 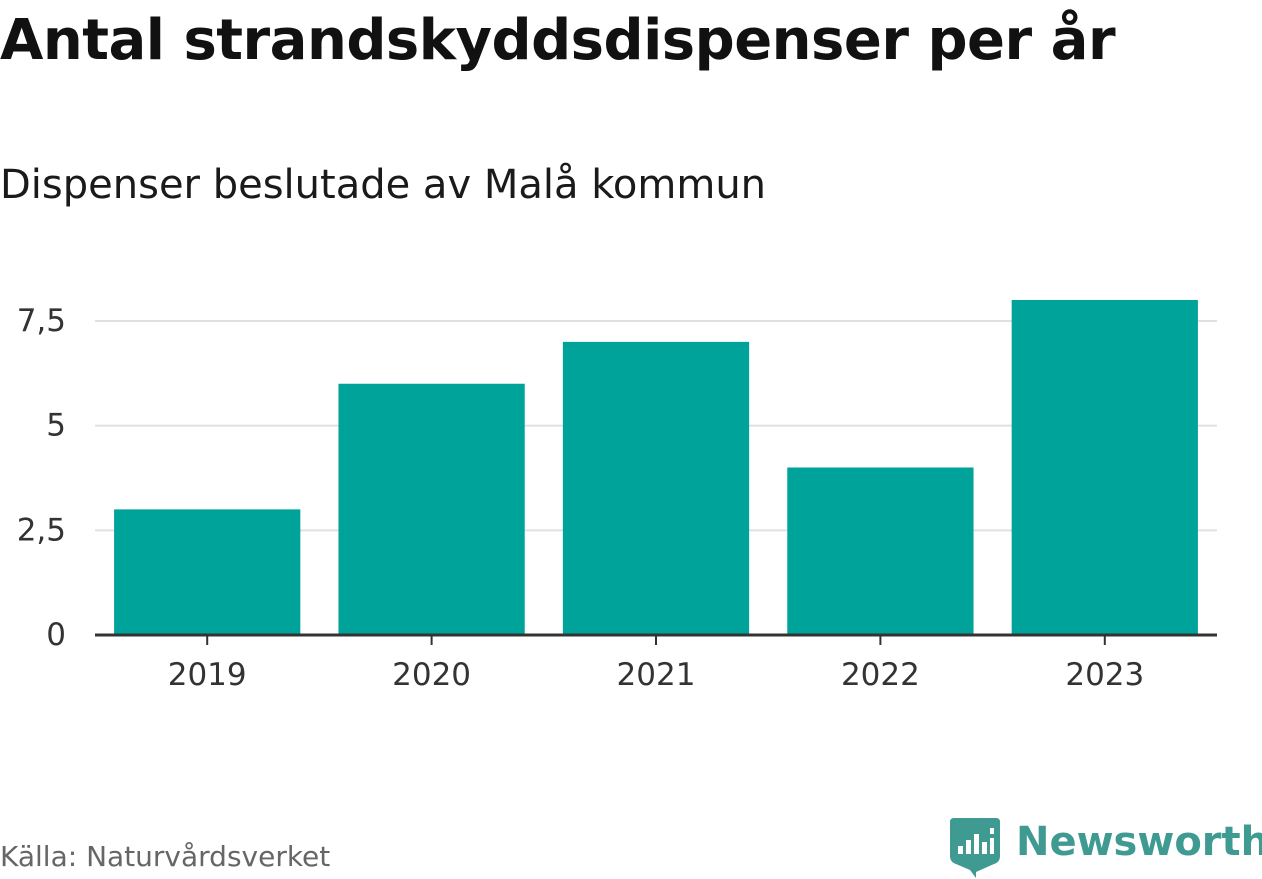 What do you see at coordinates (41, 321) in the screenshot?
I see `y-tick-label: 7,5` at bounding box center [41, 321].